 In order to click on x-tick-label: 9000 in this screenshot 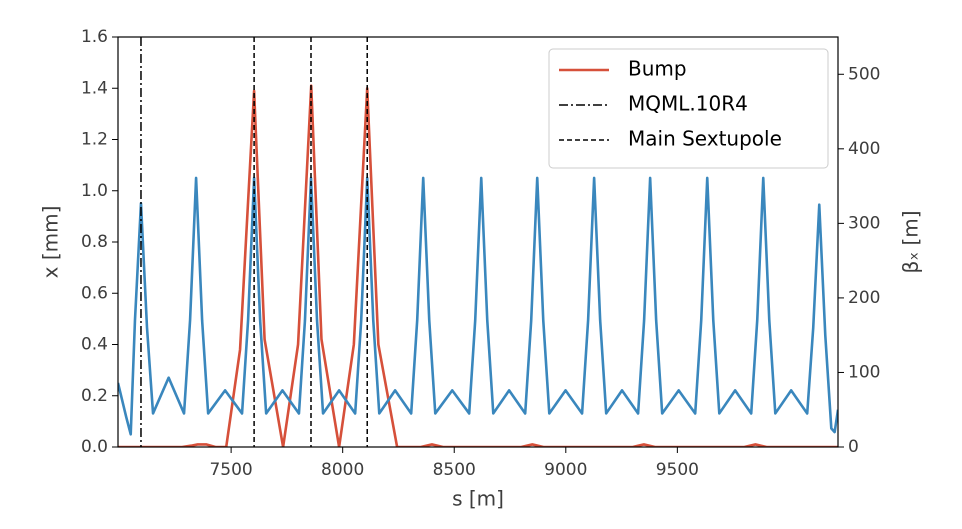, I will do `click(565, 470)`.